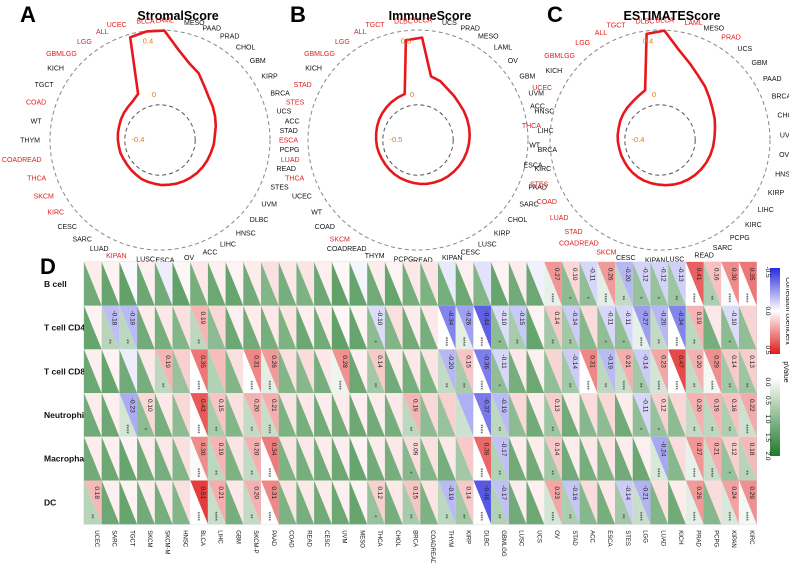 The width and height of the screenshot is (789, 563). What do you see at coordinates (298, 14) in the screenshot?
I see `panel-letter: B` at bounding box center [298, 14].